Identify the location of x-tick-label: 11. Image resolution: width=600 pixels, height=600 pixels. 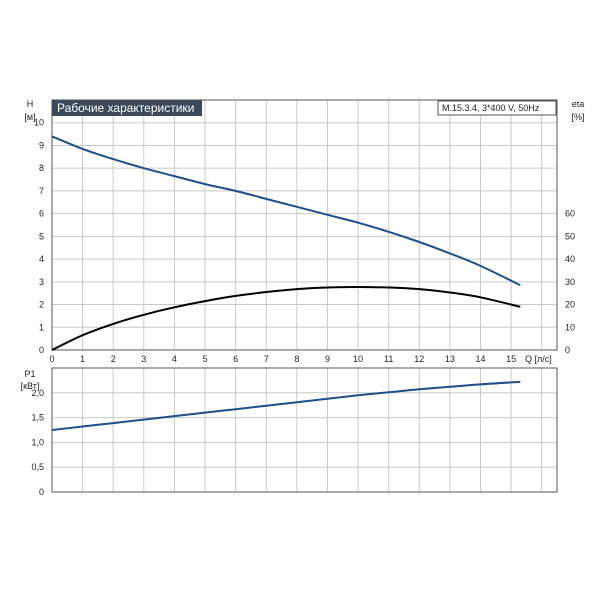
(388, 359).